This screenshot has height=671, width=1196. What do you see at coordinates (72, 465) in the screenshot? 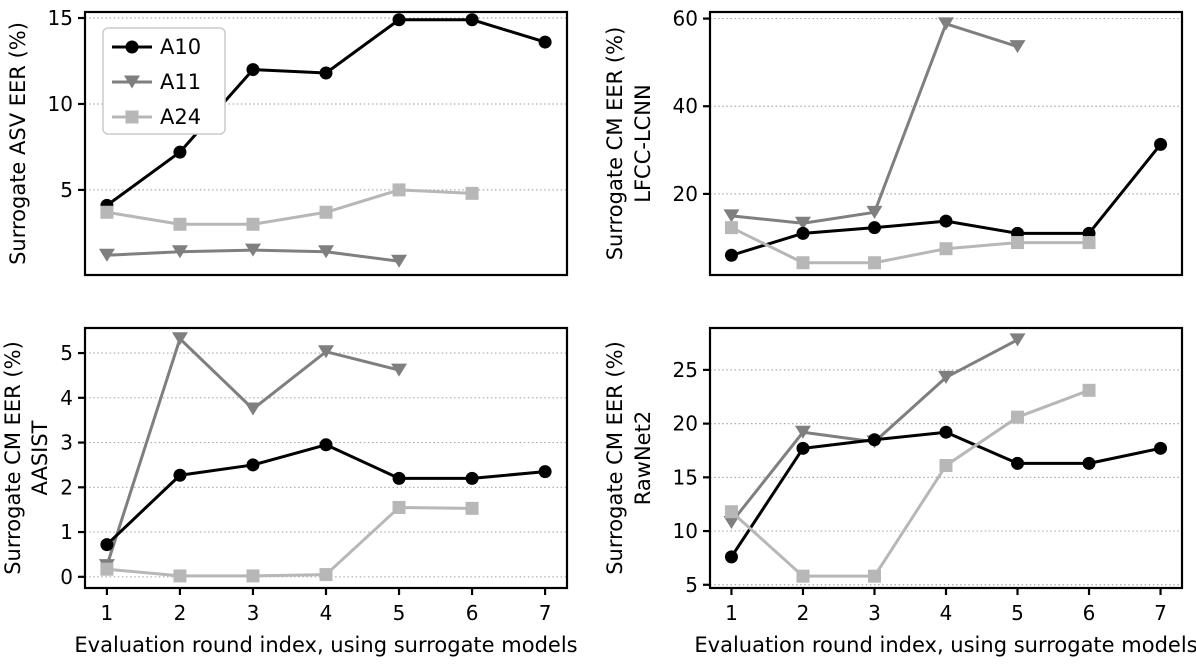
I see `y-tick-labels: 0 1 2 3 4 5` at bounding box center [72, 465].